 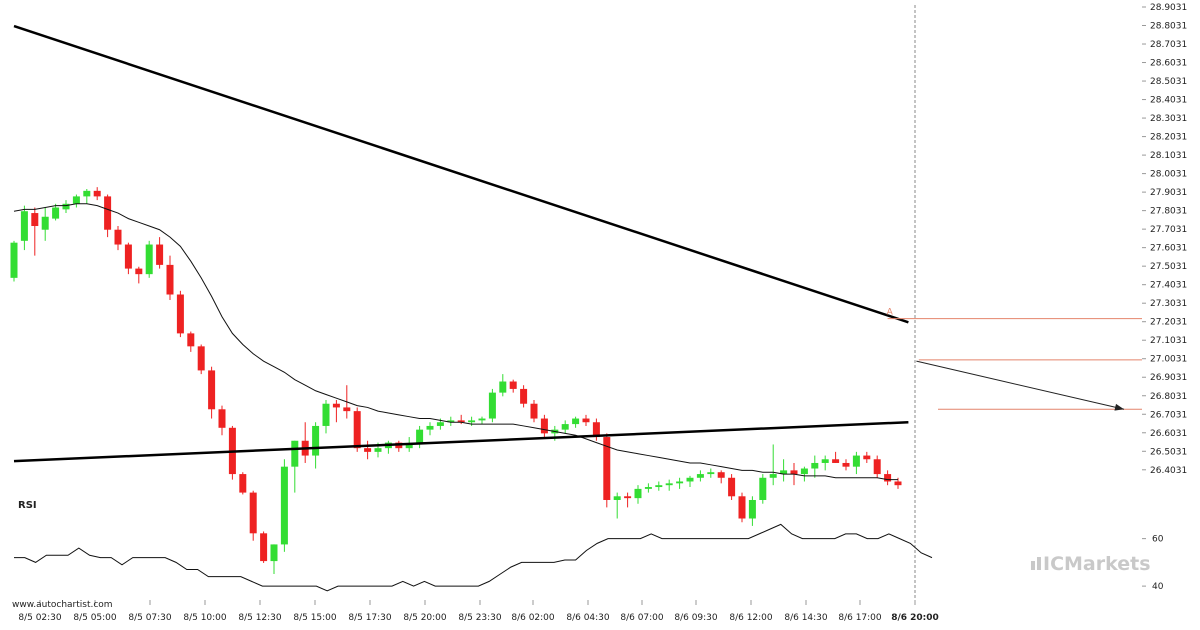 What do you see at coordinates (1168, 323) in the screenshot?
I see `price-tick-label: 27.2031` at bounding box center [1168, 323].